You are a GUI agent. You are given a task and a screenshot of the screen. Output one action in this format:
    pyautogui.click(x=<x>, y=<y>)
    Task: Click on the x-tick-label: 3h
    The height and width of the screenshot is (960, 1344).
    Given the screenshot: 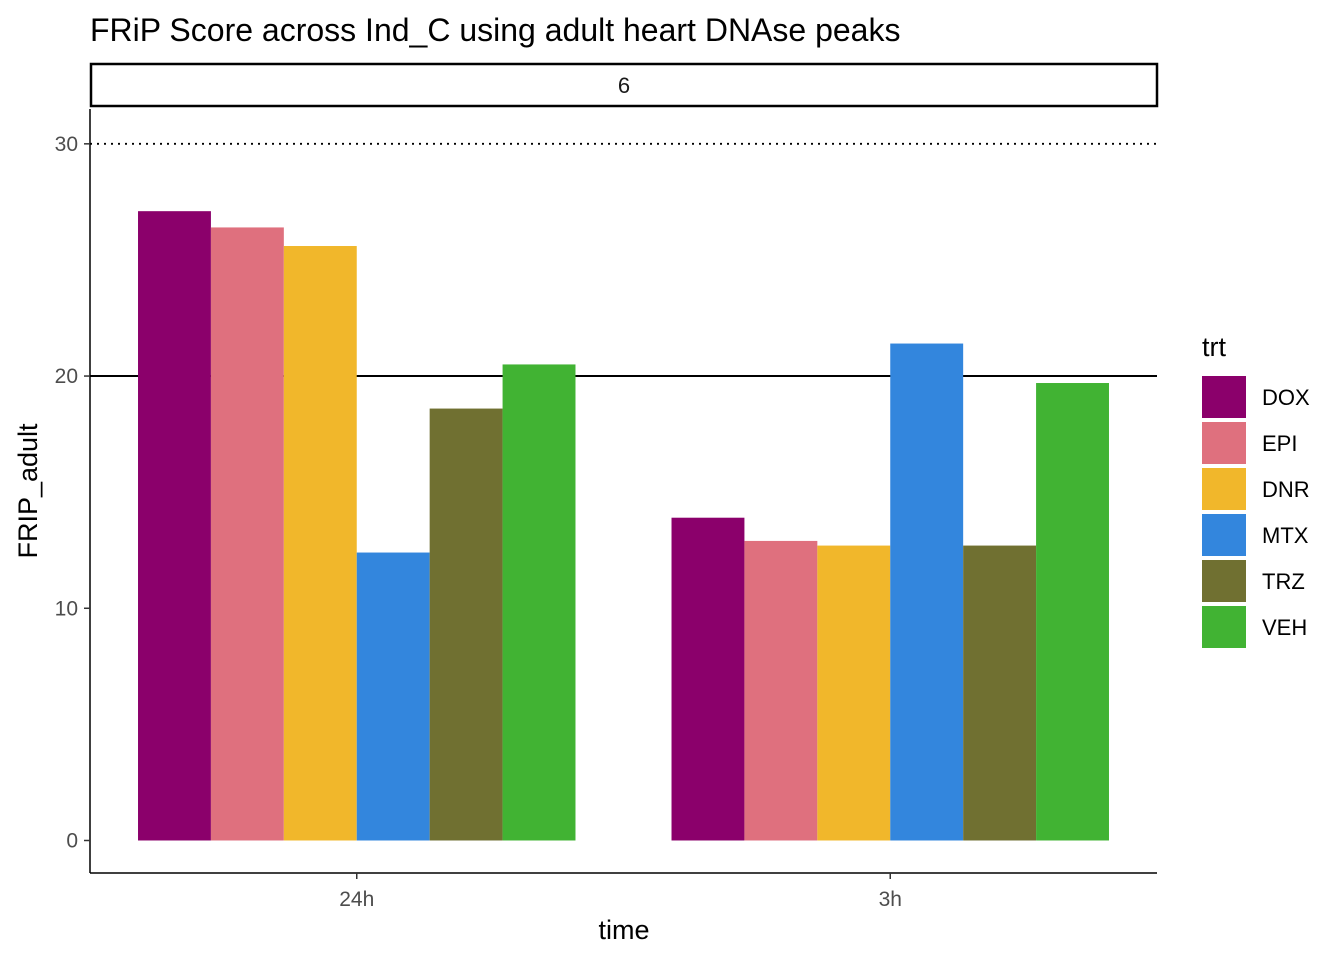 What is the action you would take?
    pyautogui.click(x=890, y=899)
    